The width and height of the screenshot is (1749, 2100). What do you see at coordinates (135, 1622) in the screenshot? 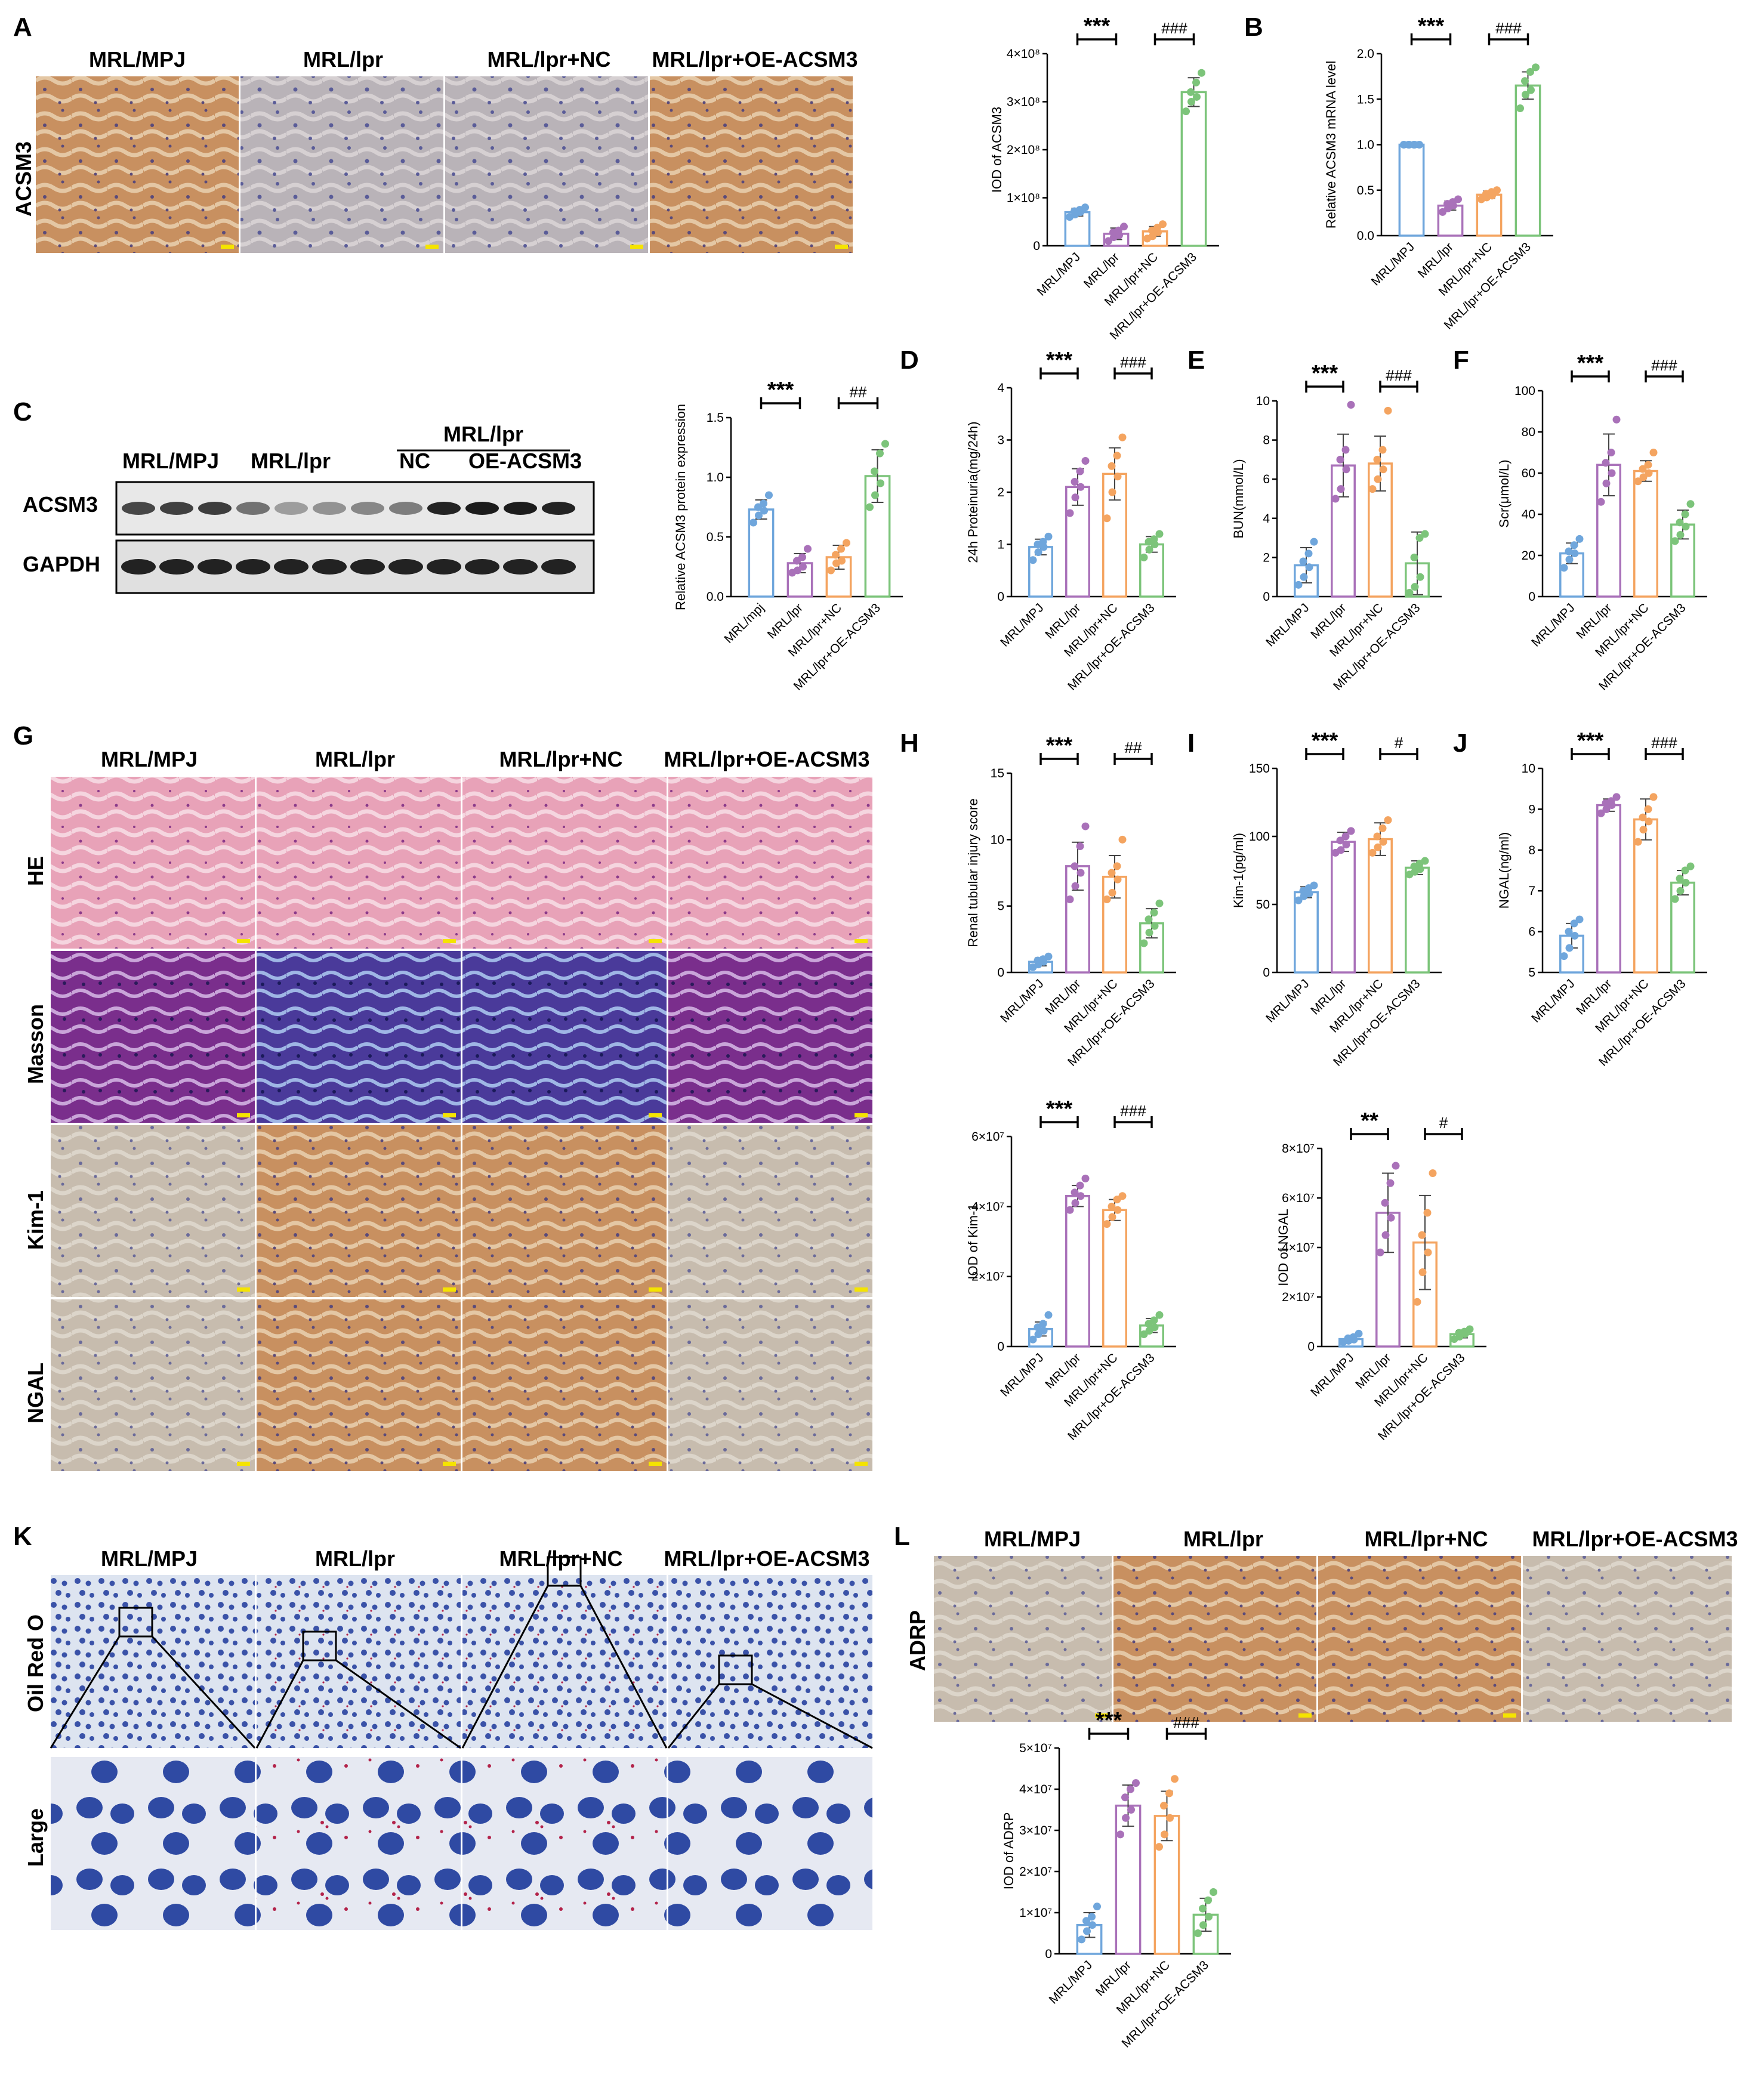
I see `zoom-box` at bounding box center [135, 1622].